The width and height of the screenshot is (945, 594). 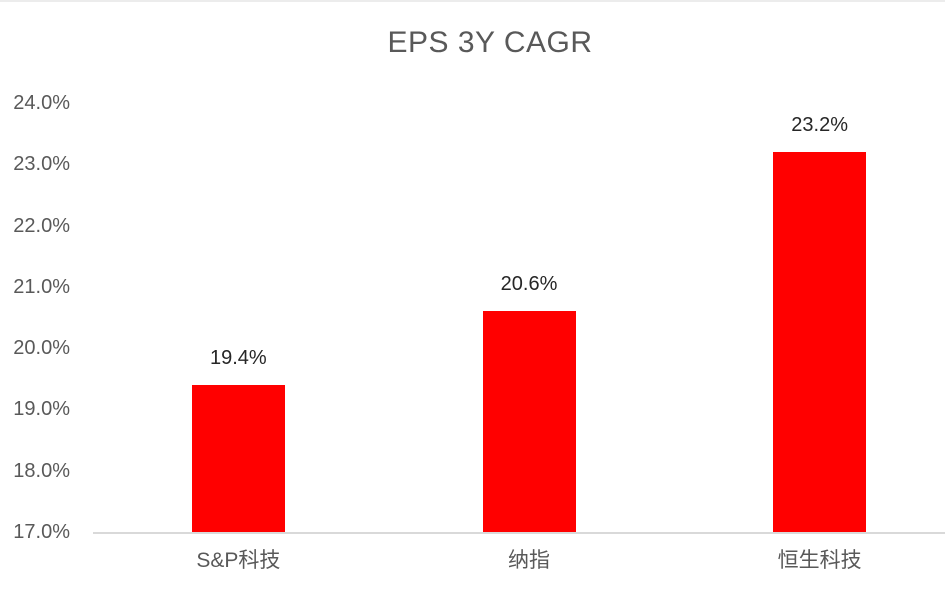 What do you see at coordinates (41, 286) in the screenshot?
I see `y-tick-label: 21.0%` at bounding box center [41, 286].